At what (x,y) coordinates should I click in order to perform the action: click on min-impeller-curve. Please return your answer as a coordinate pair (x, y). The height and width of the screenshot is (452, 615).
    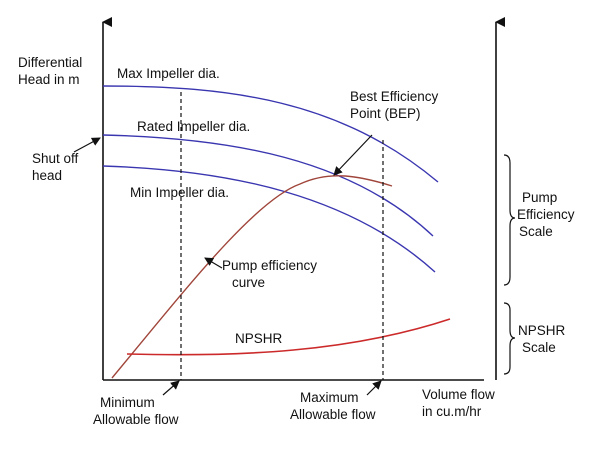
    Looking at the image, I should click on (269, 219).